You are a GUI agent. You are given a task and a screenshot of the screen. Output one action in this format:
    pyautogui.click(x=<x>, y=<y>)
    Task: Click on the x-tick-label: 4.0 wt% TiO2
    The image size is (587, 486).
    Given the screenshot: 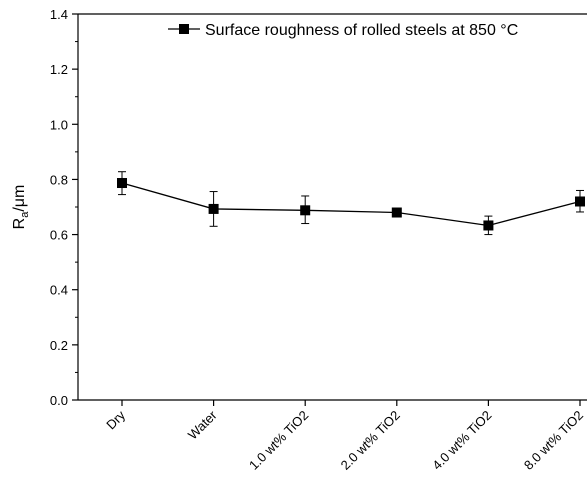 What is the action you would take?
    pyautogui.click(x=461, y=440)
    